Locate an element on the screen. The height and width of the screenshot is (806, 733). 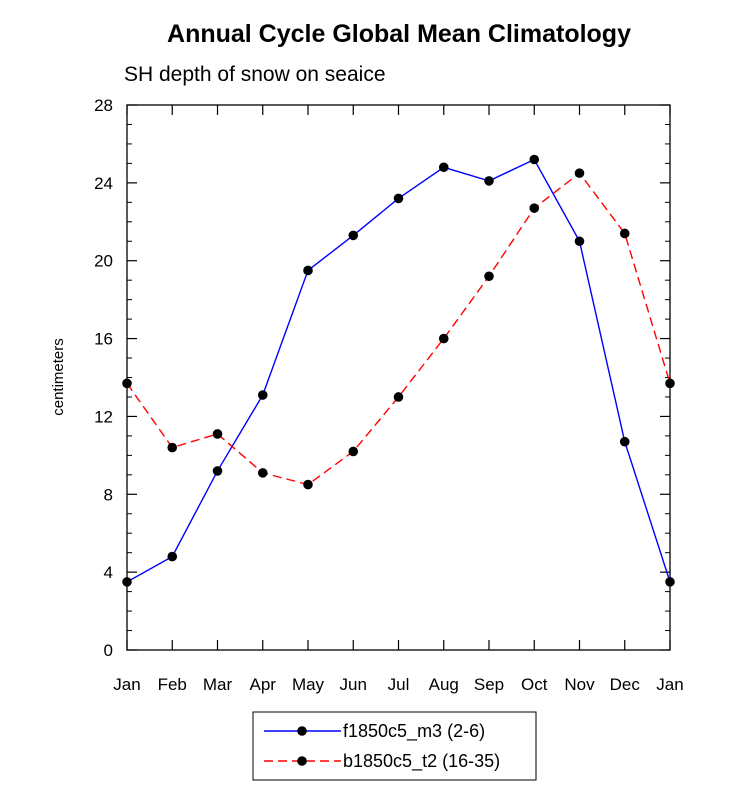
x-tick-label: Dec is located at coordinates (625, 684).